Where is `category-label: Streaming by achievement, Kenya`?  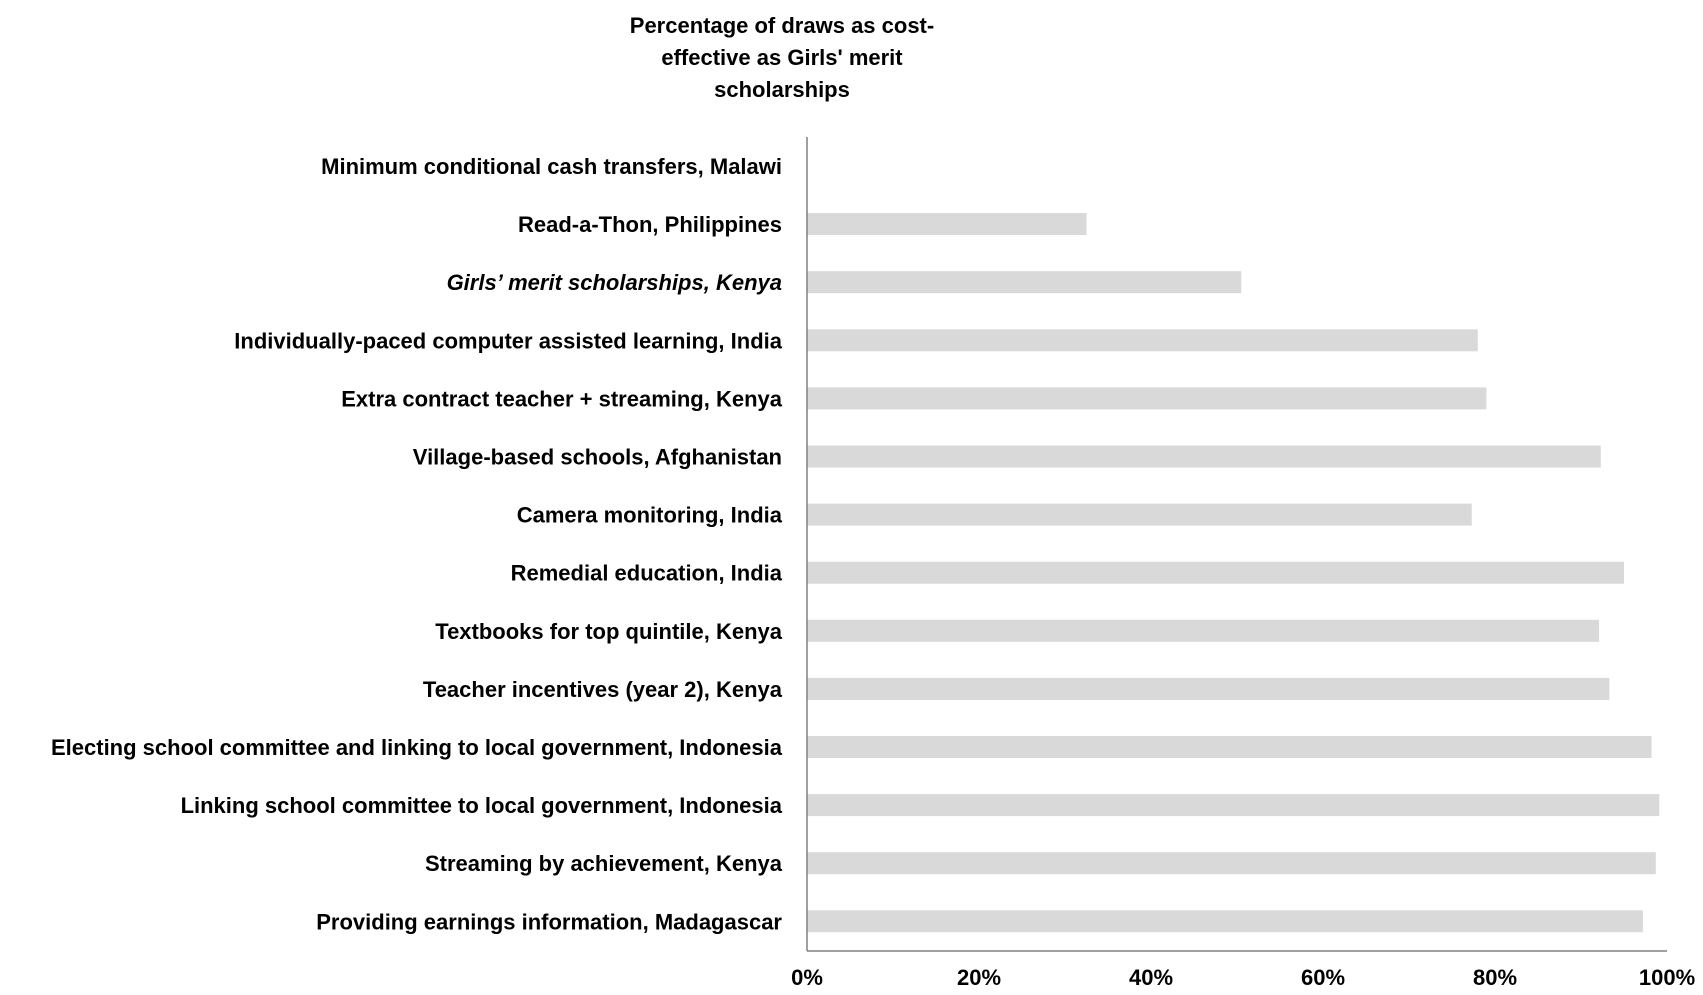
category-label: Streaming by achievement, Kenya is located at coordinates (604, 863).